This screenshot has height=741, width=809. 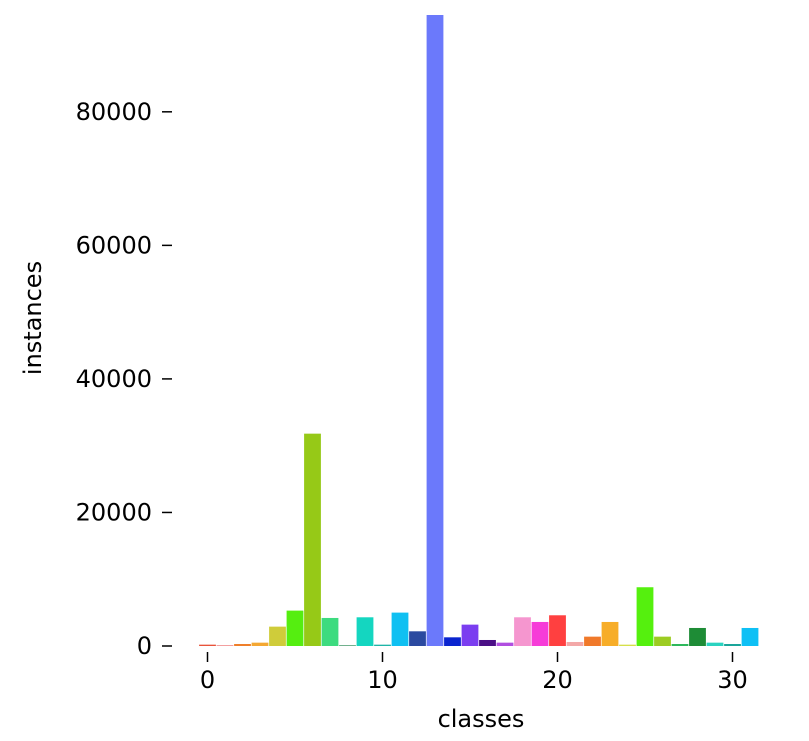 What do you see at coordinates (144, 646) in the screenshot?
I see `y-tick-label: 0` at bounding box center [144, 646].